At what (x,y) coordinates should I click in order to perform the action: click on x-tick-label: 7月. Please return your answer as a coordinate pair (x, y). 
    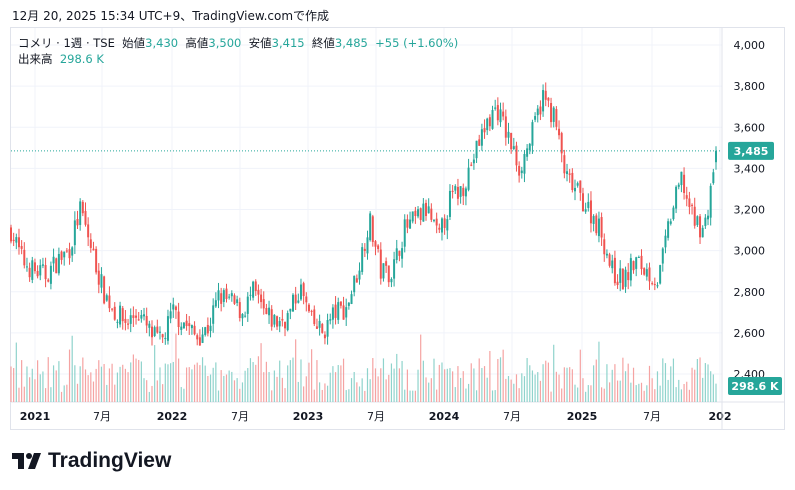
    Looking at the image, I should click on (240, 416).